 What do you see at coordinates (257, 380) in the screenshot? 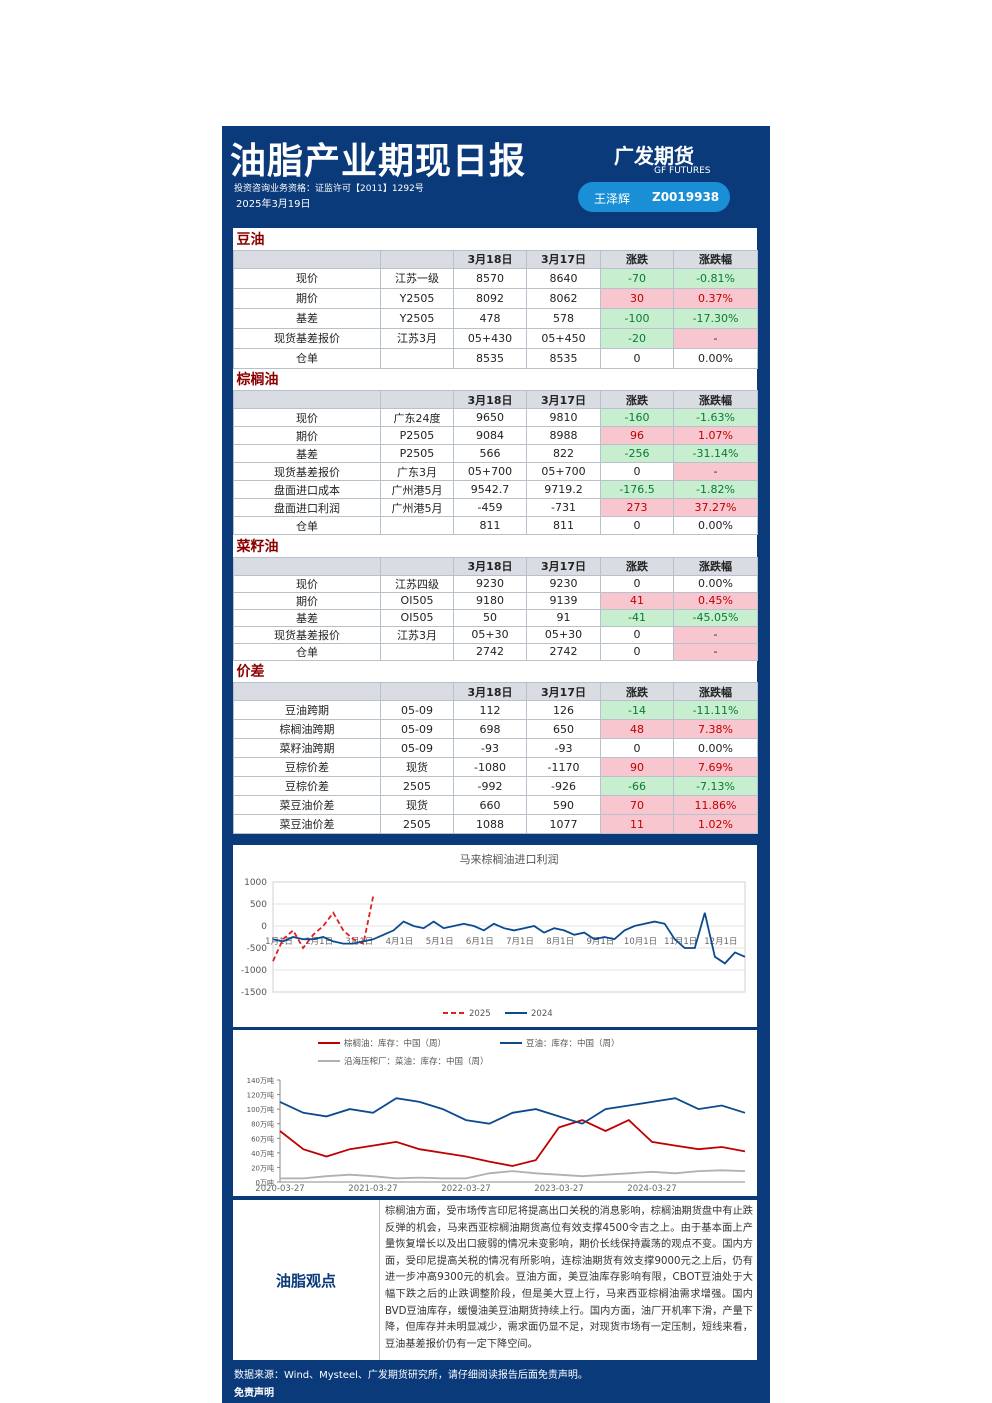
I see `section-title: 棕榈油` at bounding box center [257, 380].